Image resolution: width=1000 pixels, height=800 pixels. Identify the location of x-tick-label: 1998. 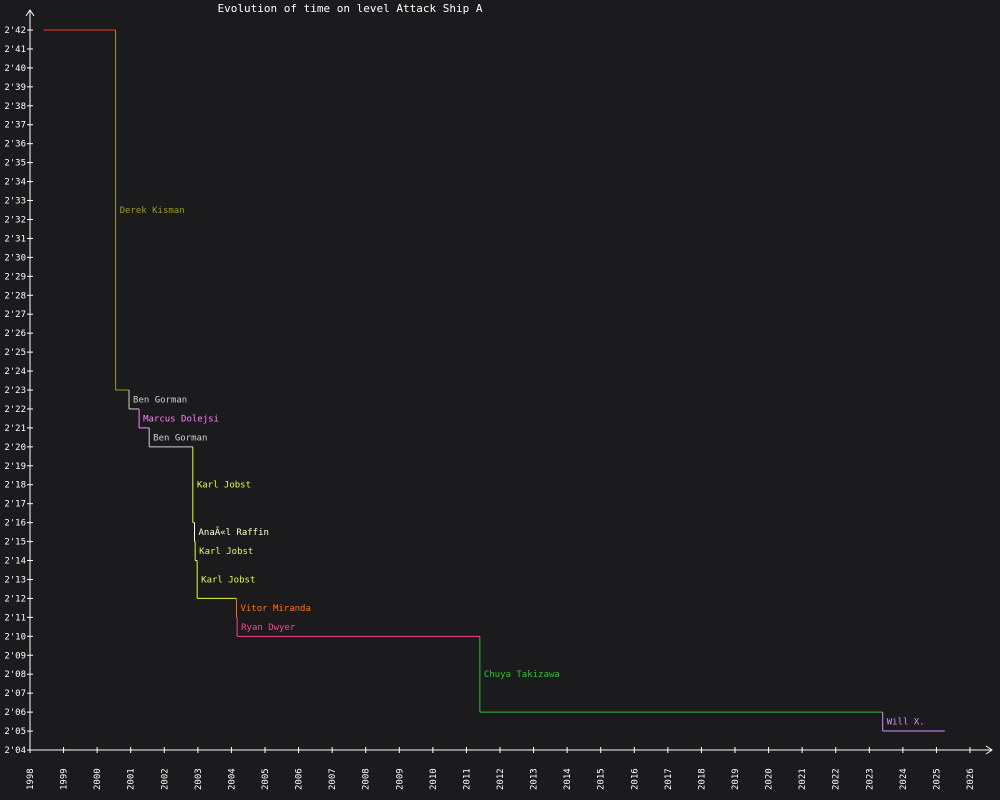
(31, 779).